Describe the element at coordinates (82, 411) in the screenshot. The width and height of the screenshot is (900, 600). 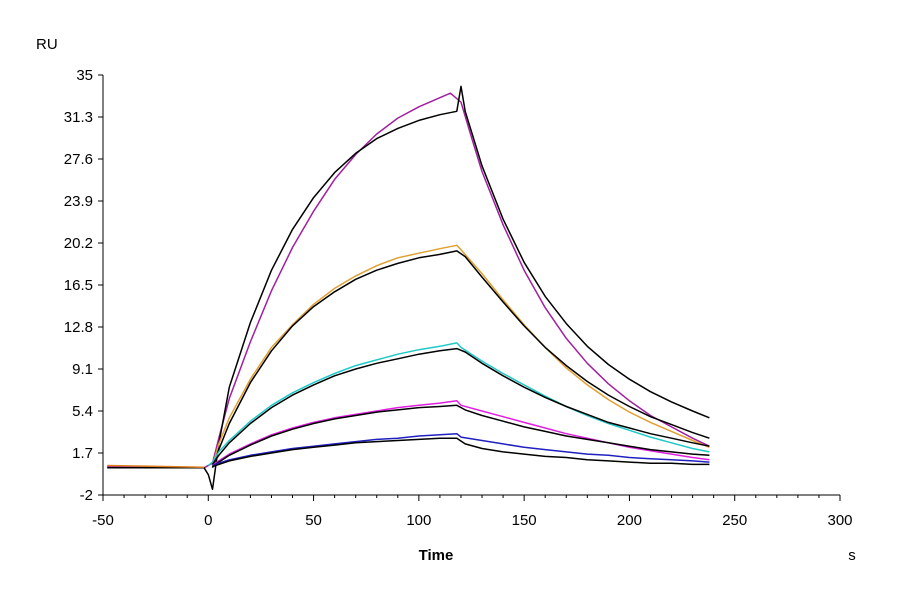
I see `y-tick-label: 5.4` at that location.